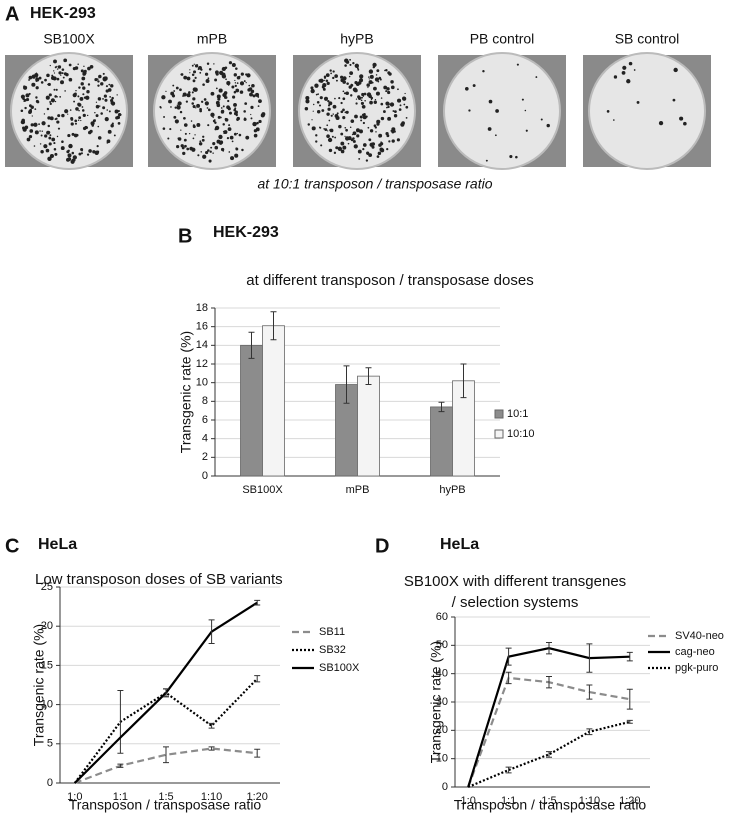 The width and height of the screenshot is (750, 827). What do you see at coordinates (696, 668) in the screenshot?
I see `legend-label: pgk-puro` at bounding box center [696, 668].